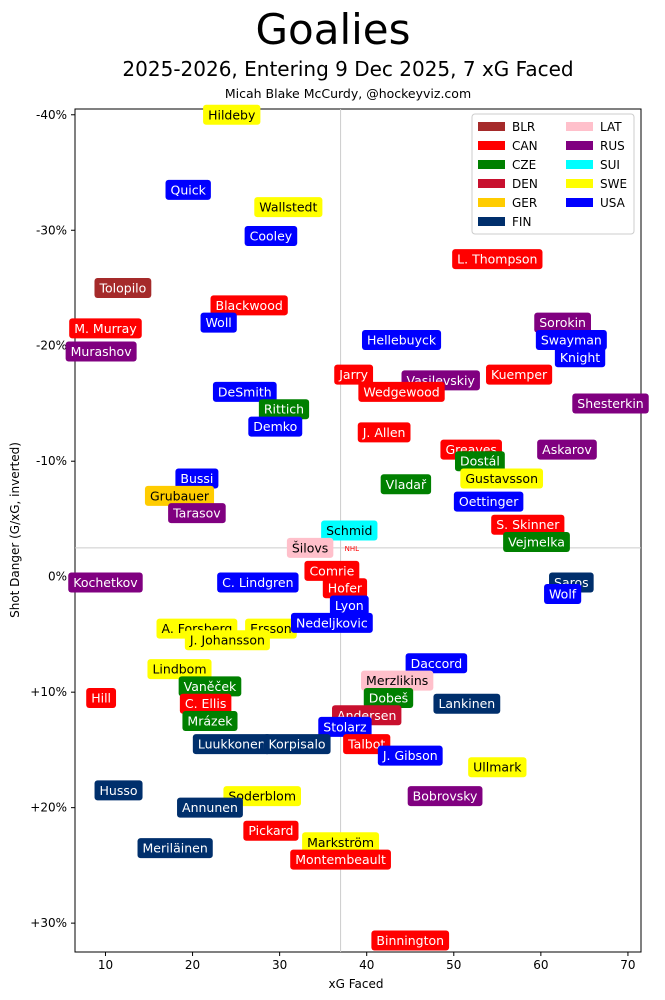 The image size is (665, 1000). I want to click on goalie-point: C. Lindgren, so click(258, 582).